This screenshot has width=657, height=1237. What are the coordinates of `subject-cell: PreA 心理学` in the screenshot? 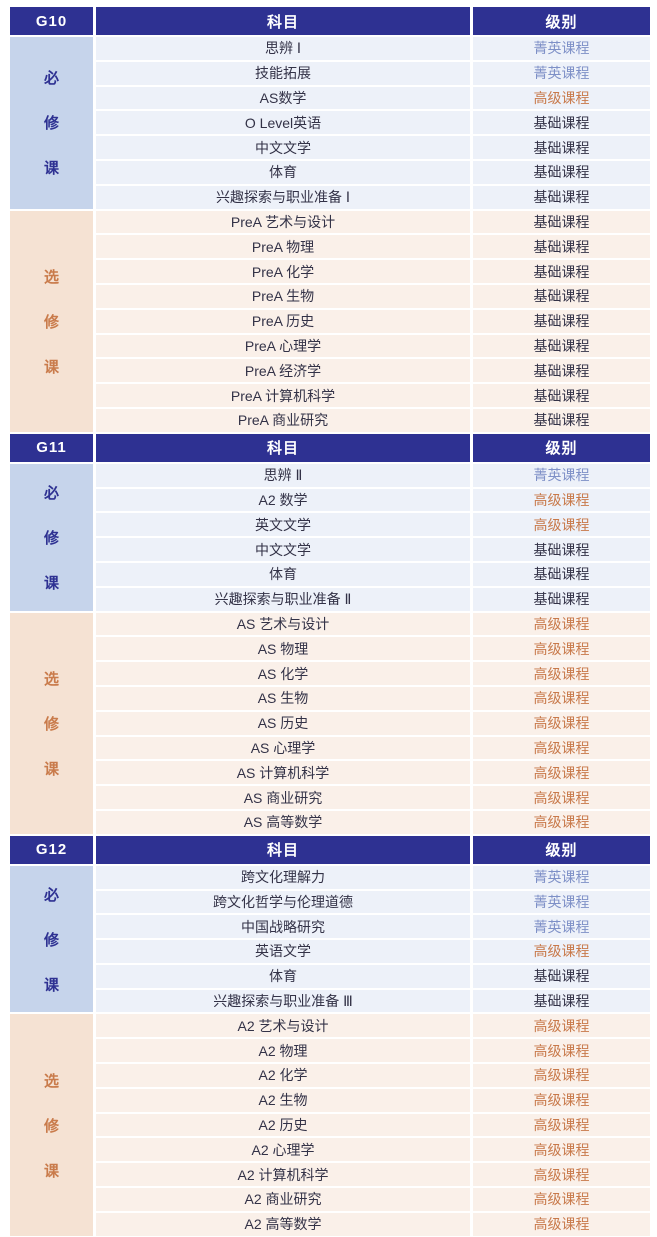 It's located at (283, 346).